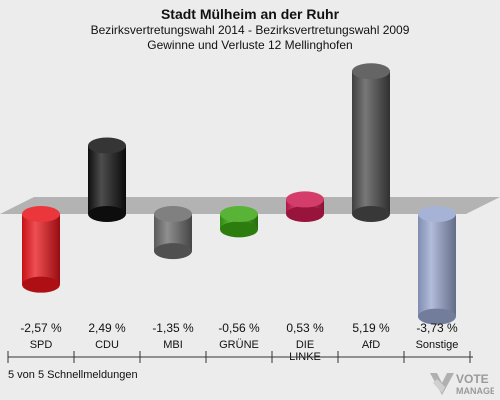 The width and height of the screenshot is (500, 400). What do you see at coordinates (41, 328) in the screenshot?
I see `value-label: -2,57 %` at bounding box center [41, 328].